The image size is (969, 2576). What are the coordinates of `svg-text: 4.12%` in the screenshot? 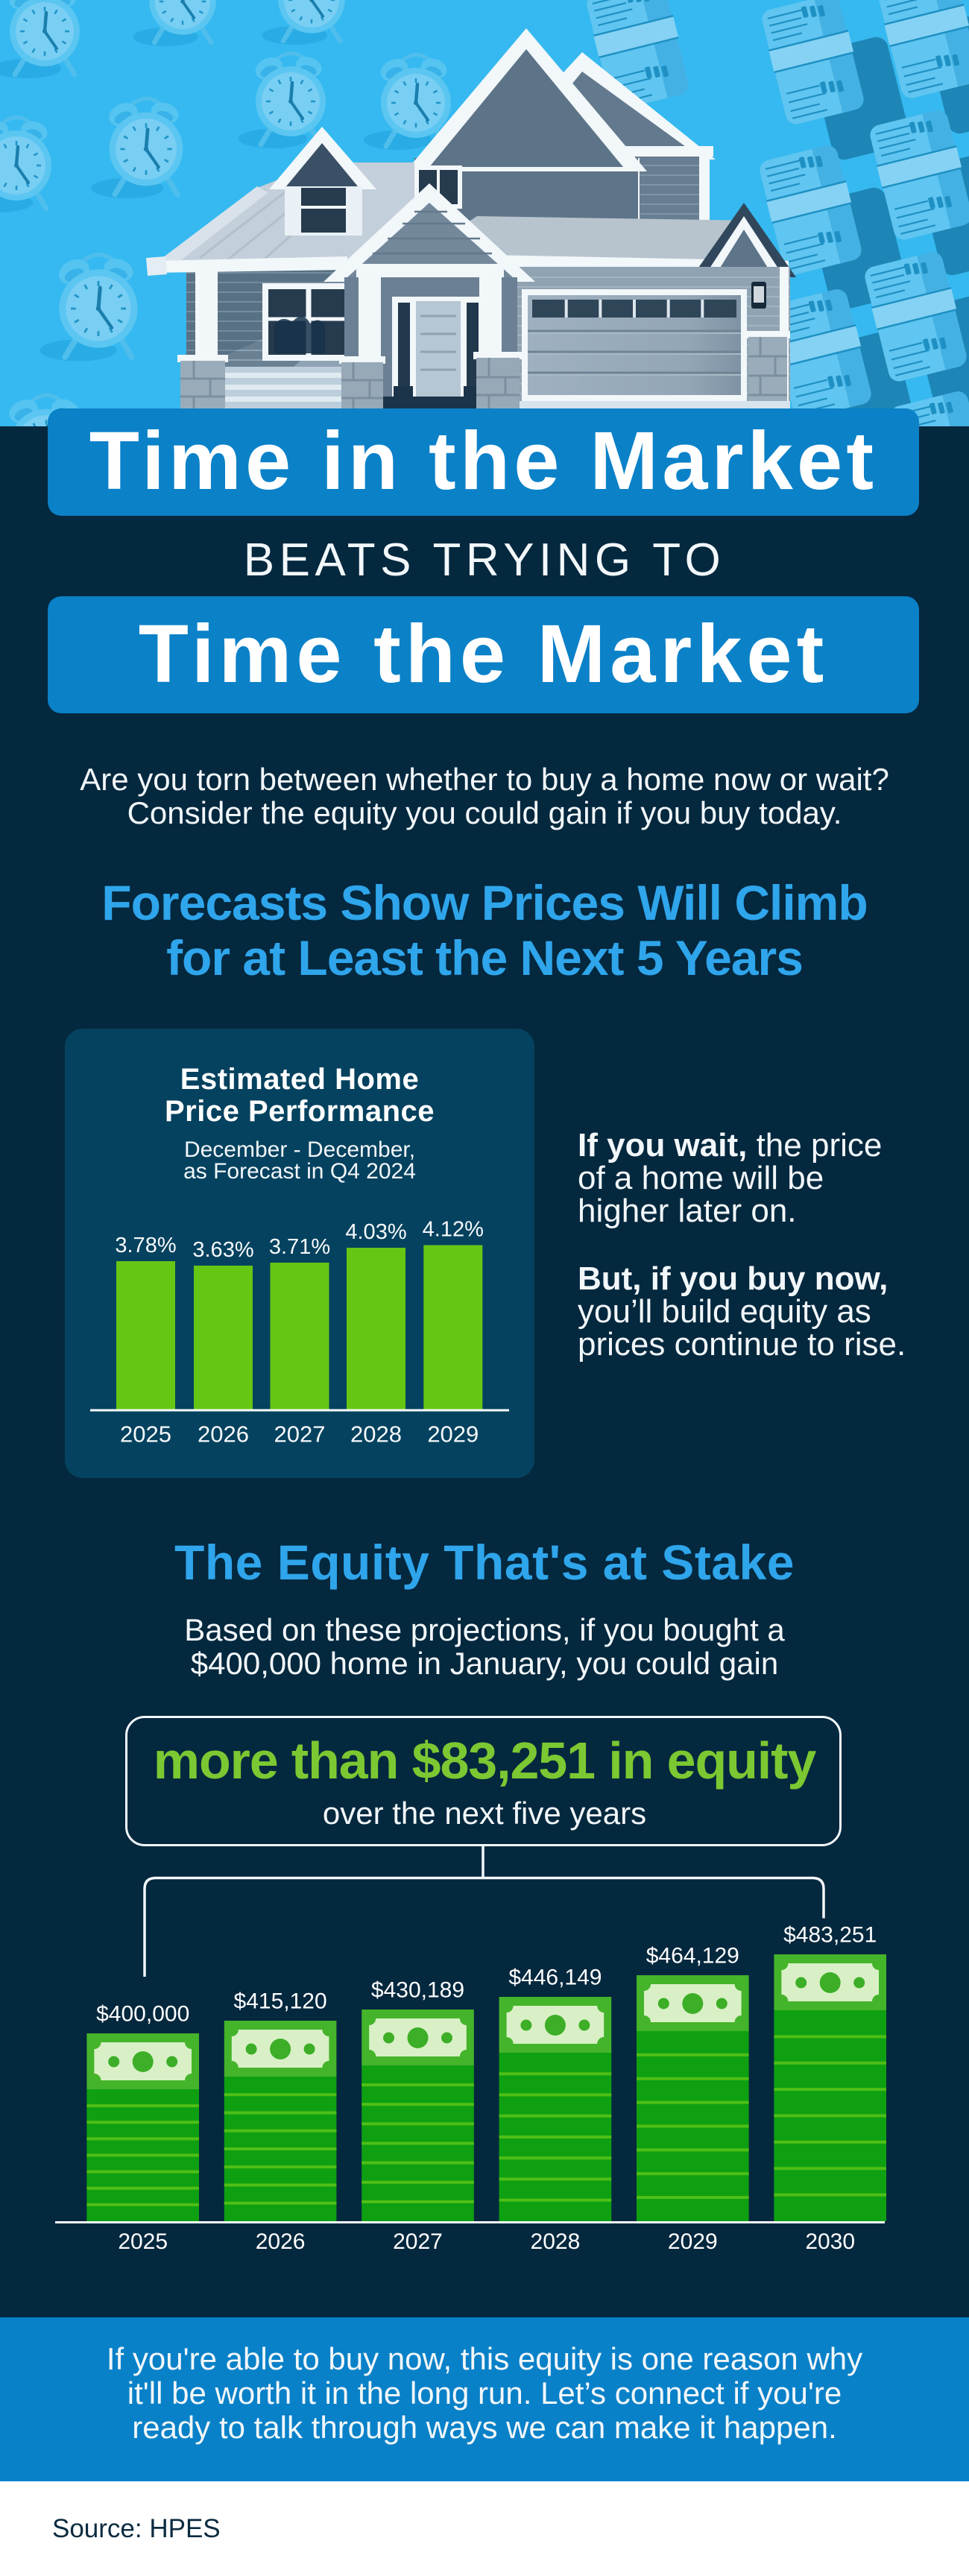 It's located at (454, 1230).